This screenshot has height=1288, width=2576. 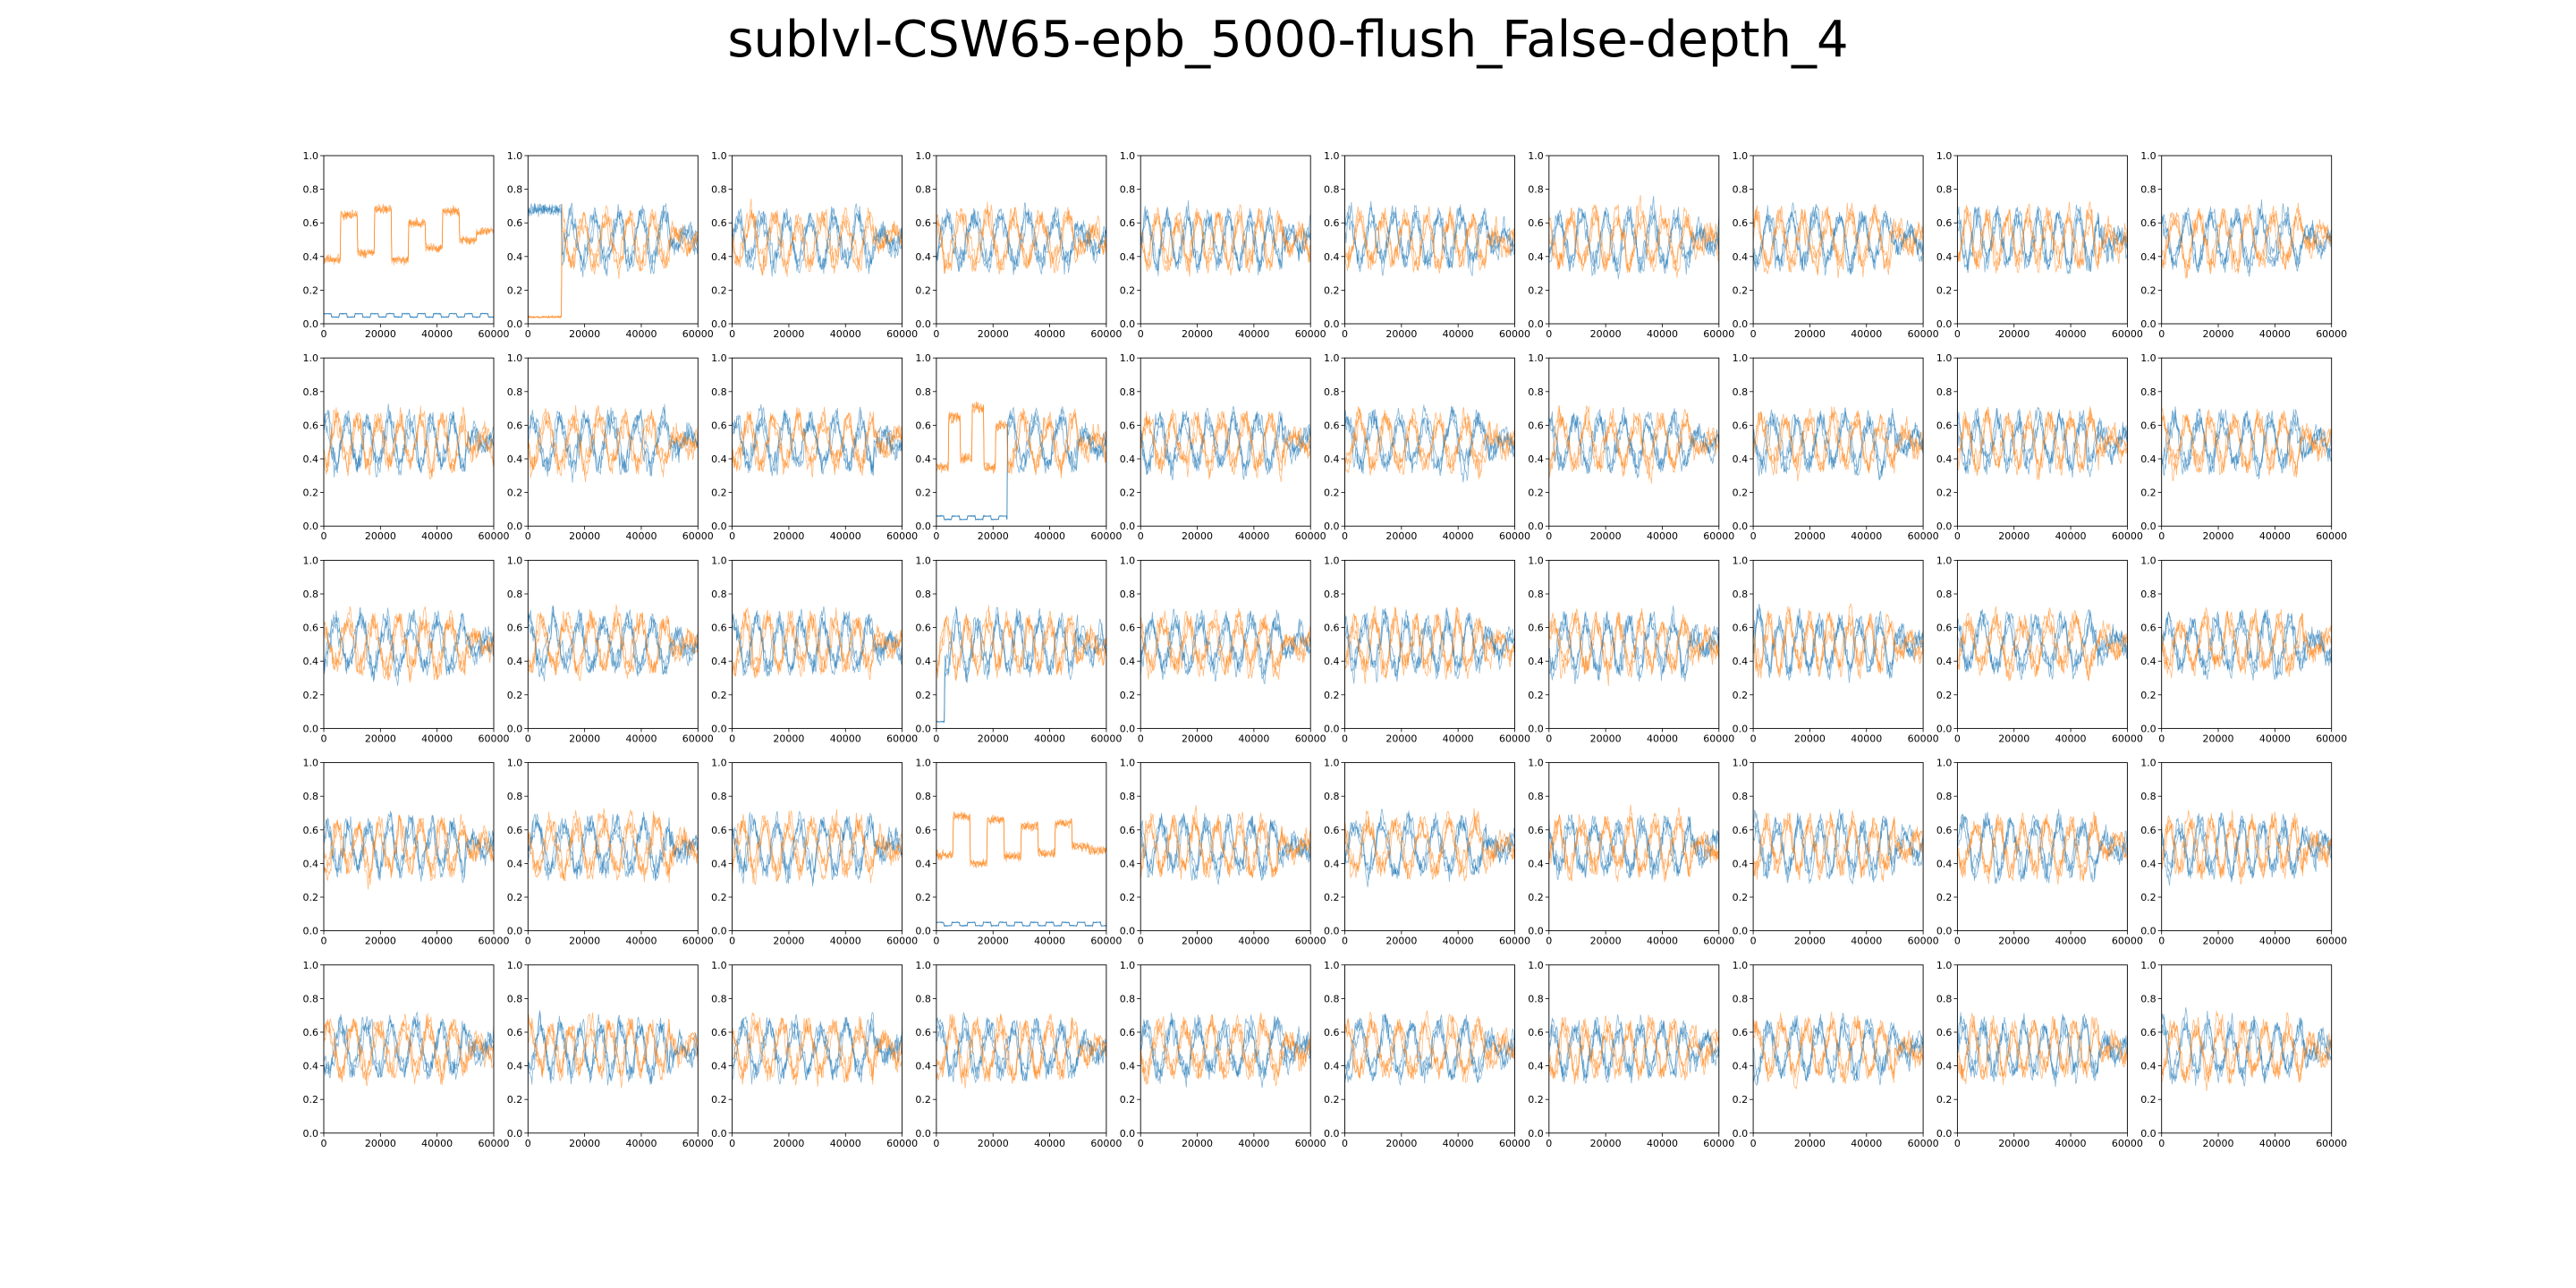 What do you see at coordinates (1631, 447) in the screenshot?
I see `subplot-r1-c6: 0 20000 40000 60000 0.0 0.2 0.4 0.6 0.8 1.0` at bounding box center [1631, 447].